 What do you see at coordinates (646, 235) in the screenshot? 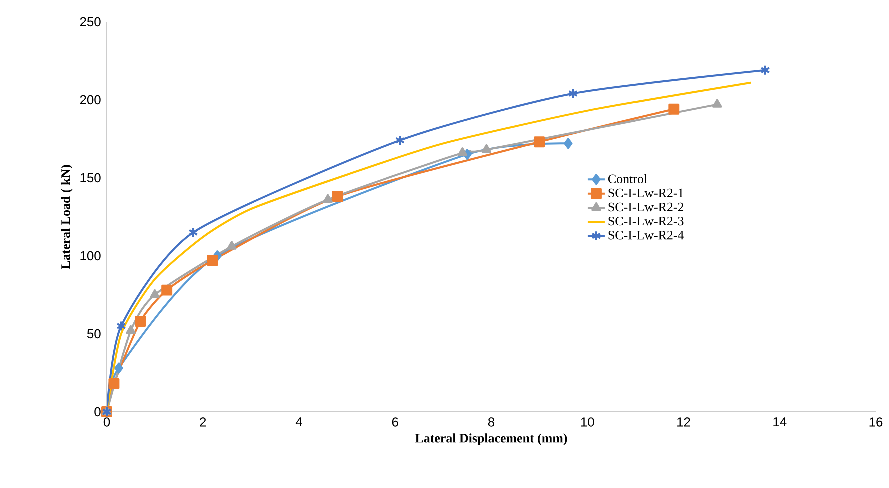
I see `legend-label: SC-I-Lw-R2-4` at bounding box center [646, 235].